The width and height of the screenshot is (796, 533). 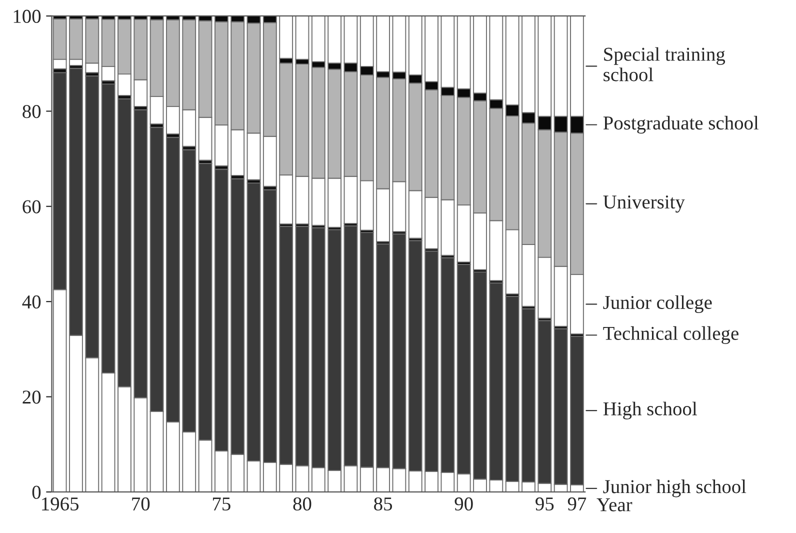 What do you see at coordinates (27, 16) in the screenshot?
I see `y-tick-label: 100` at bounding box center [27, 16].